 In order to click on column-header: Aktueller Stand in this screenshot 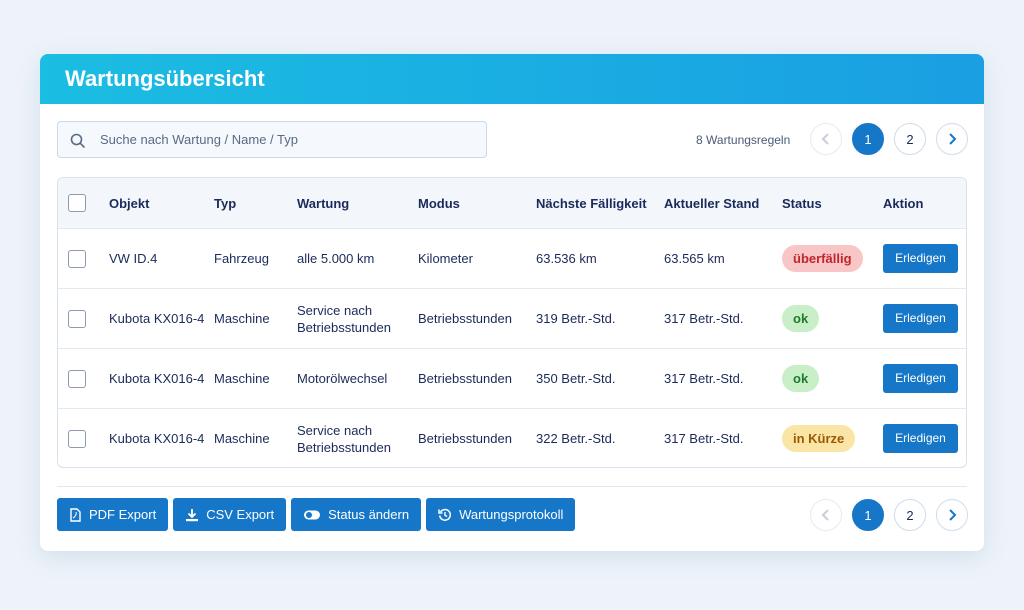, I will do `click(712, 203)`.